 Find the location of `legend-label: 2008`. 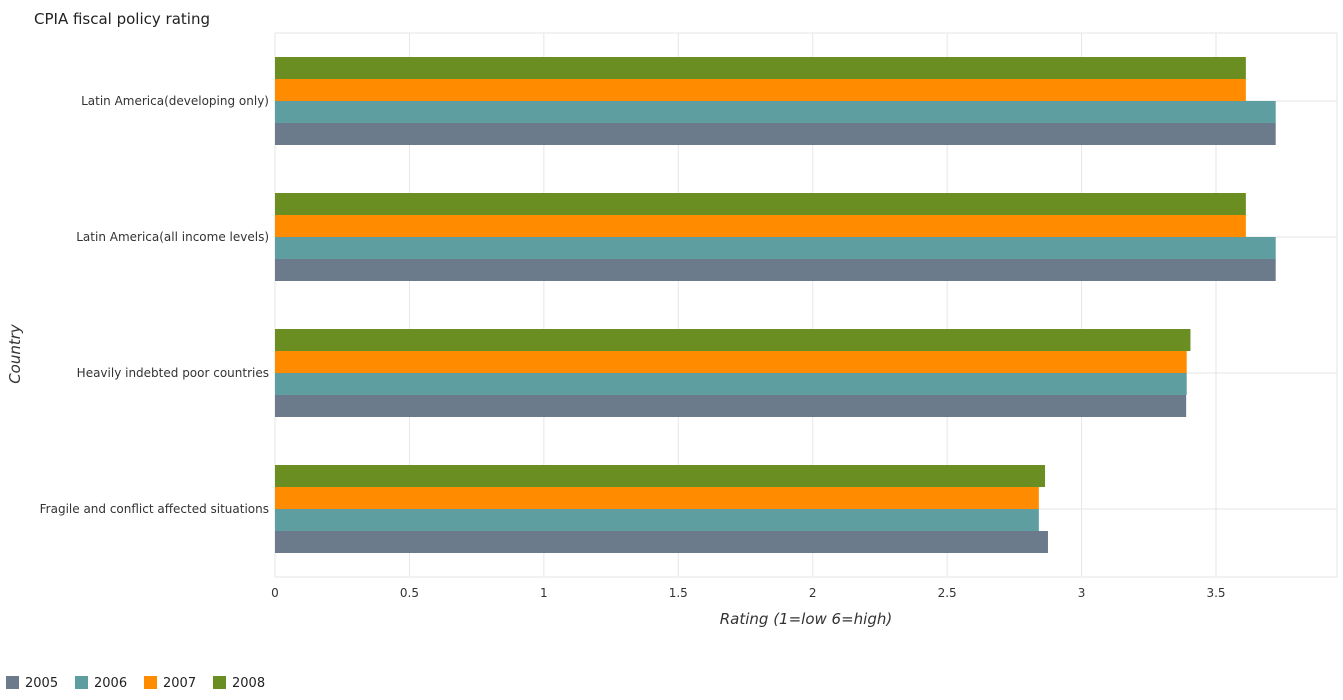

legend-label: 2008 is located at coordinates (248, 683).